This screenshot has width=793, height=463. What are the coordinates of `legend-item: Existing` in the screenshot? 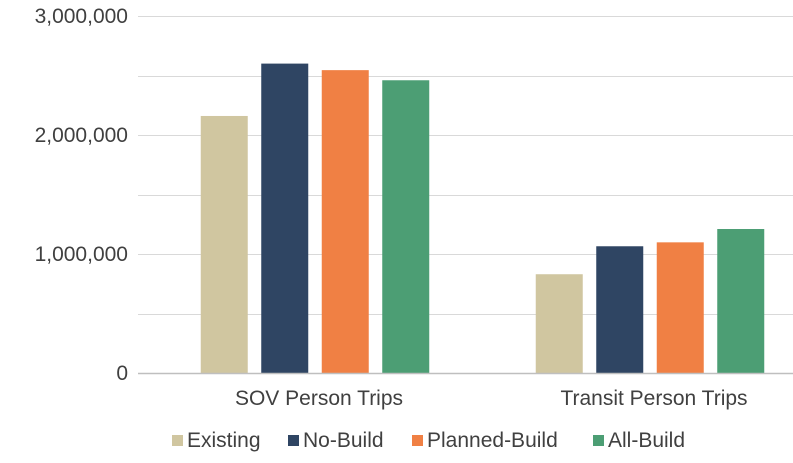 It's located at (216, 440).